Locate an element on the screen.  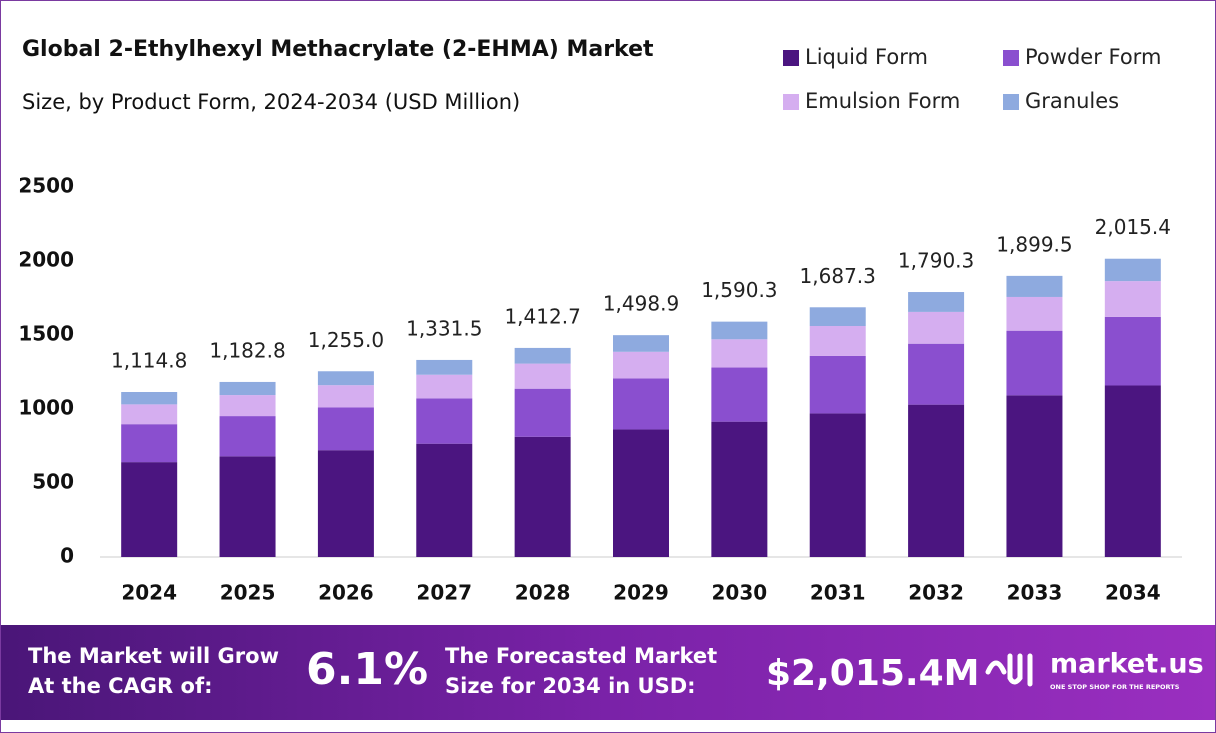
legend-label: Emulsion Form is located at coordinates (882, 101).